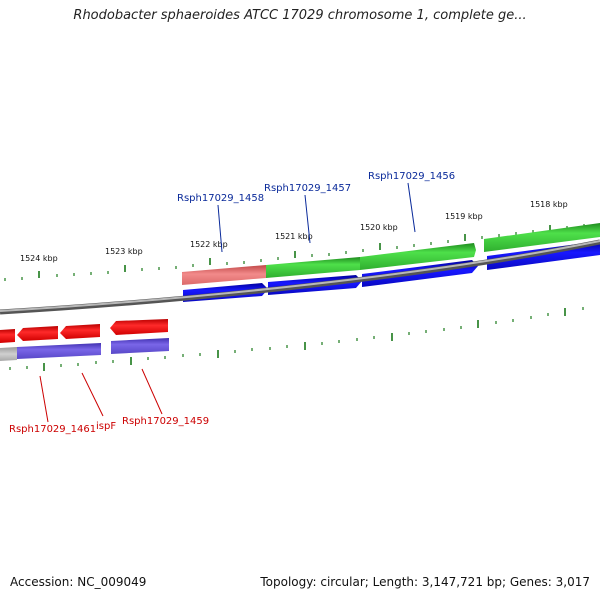 The image size is (600, 600). I want to click on forward-gene-label: Rsph17029_1457, so click(307, 188).